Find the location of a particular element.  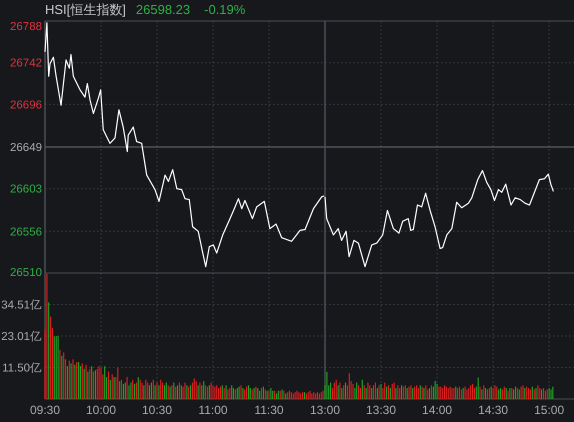

x-tick-label: 13:00 is located at coordinates (325, 410).